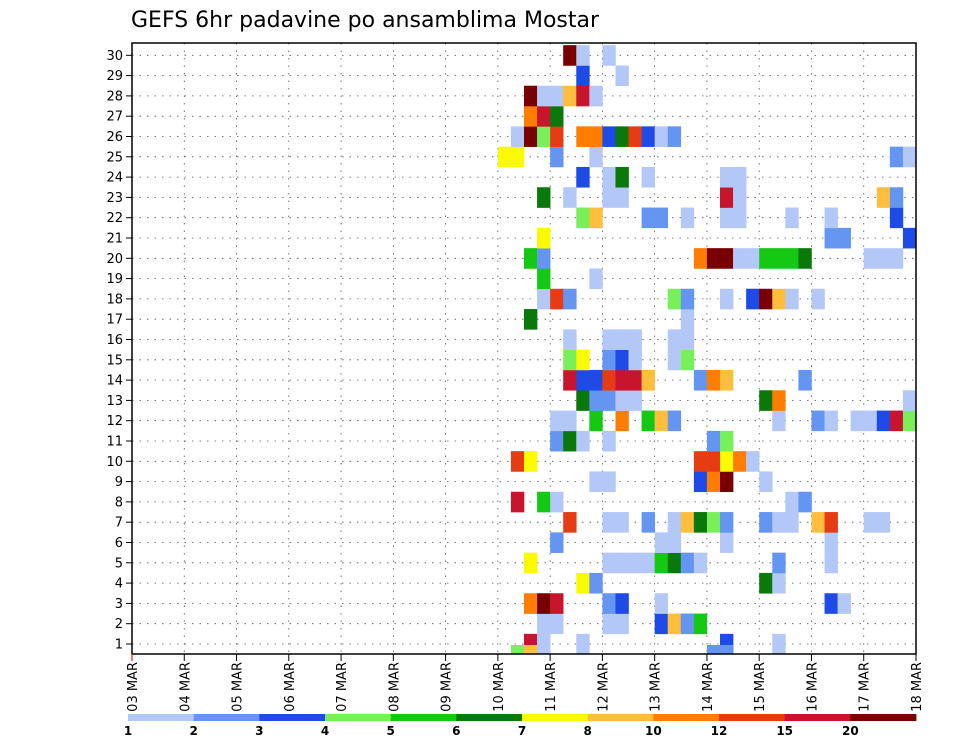  I want to click on y-tick-label: 24, so click(114, 178).